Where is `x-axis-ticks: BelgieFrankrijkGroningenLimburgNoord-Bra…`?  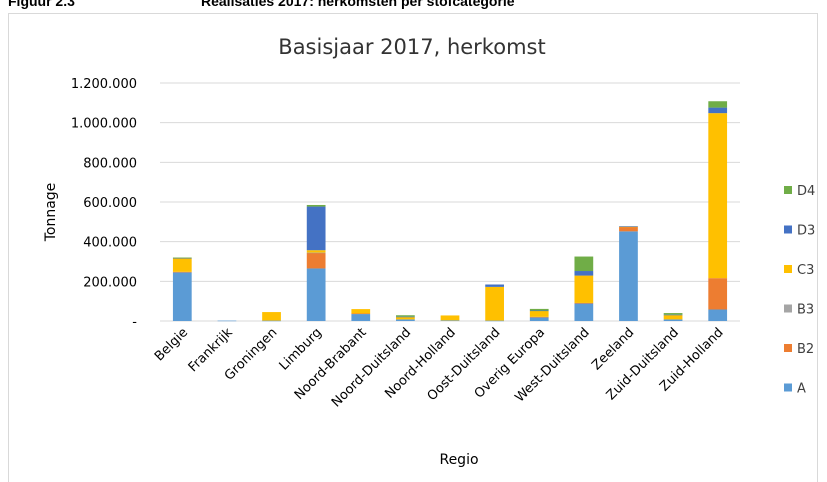
x-axis-ticks: BelgieFrankrijkGroningenLimburgNoord-Bra… is located at coordinates (439, 368).